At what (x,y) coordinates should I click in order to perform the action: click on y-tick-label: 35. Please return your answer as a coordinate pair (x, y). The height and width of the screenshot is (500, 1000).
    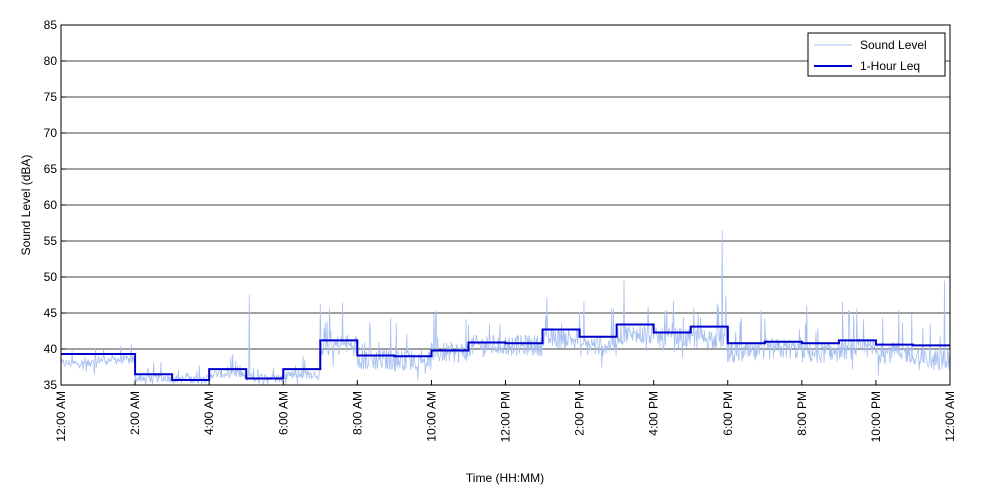
    Looking at the image, I should click on (51, 385).